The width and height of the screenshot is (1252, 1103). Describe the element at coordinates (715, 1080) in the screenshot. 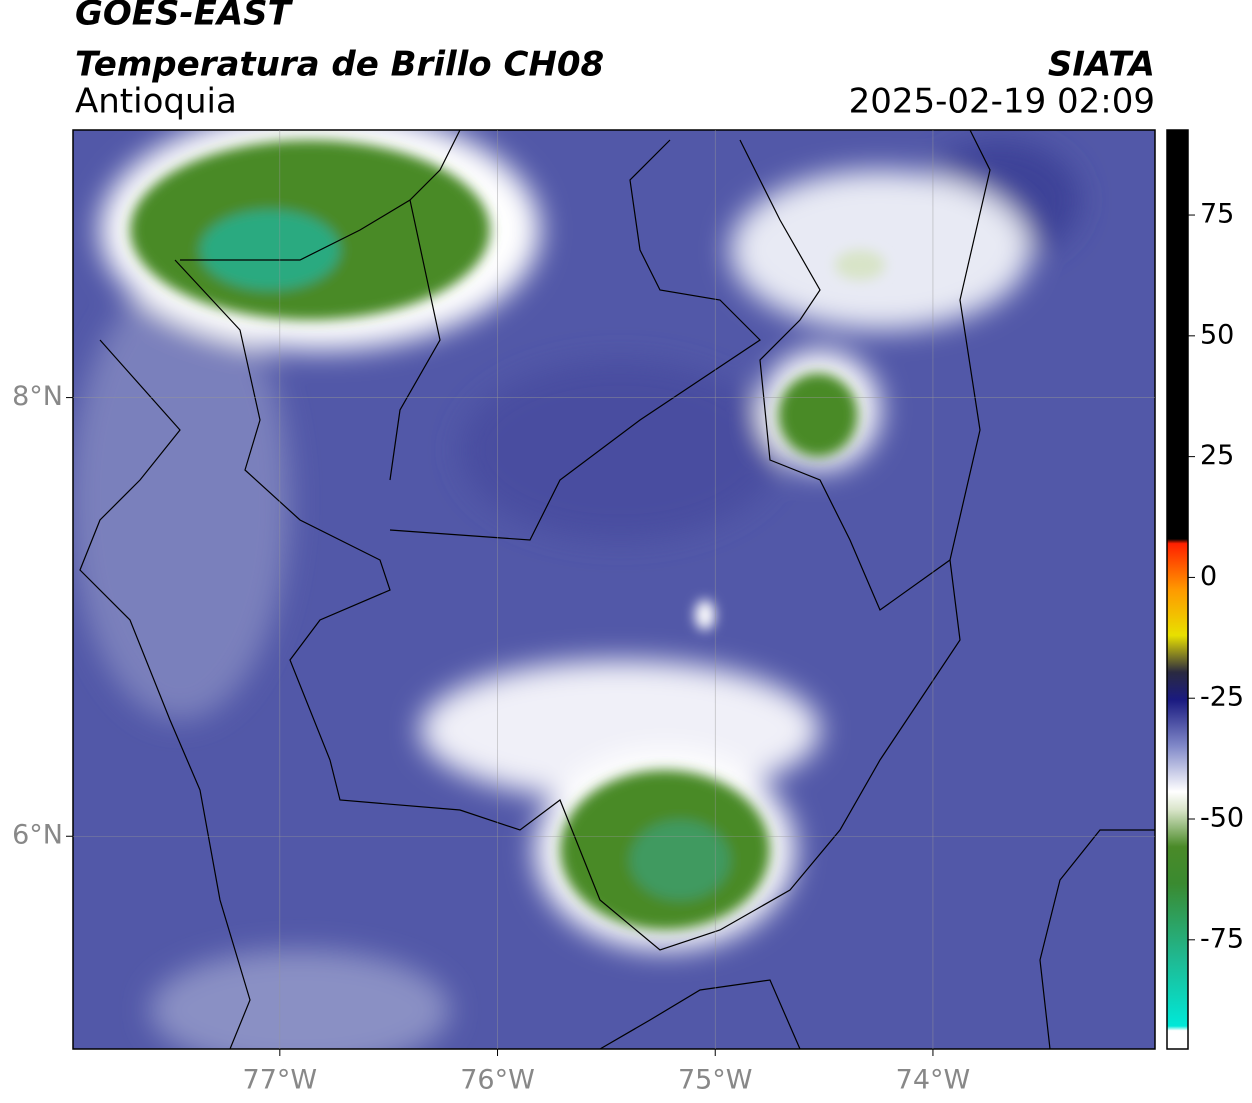

I see `x-tick-label: 75°W` at that location.